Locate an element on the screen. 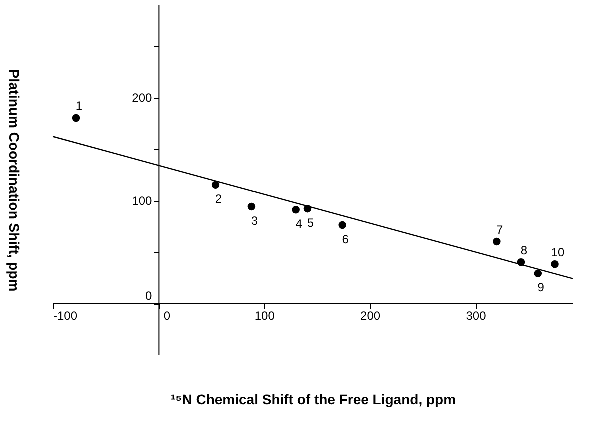  annotation: 3 is located at coordinates (254, 221).